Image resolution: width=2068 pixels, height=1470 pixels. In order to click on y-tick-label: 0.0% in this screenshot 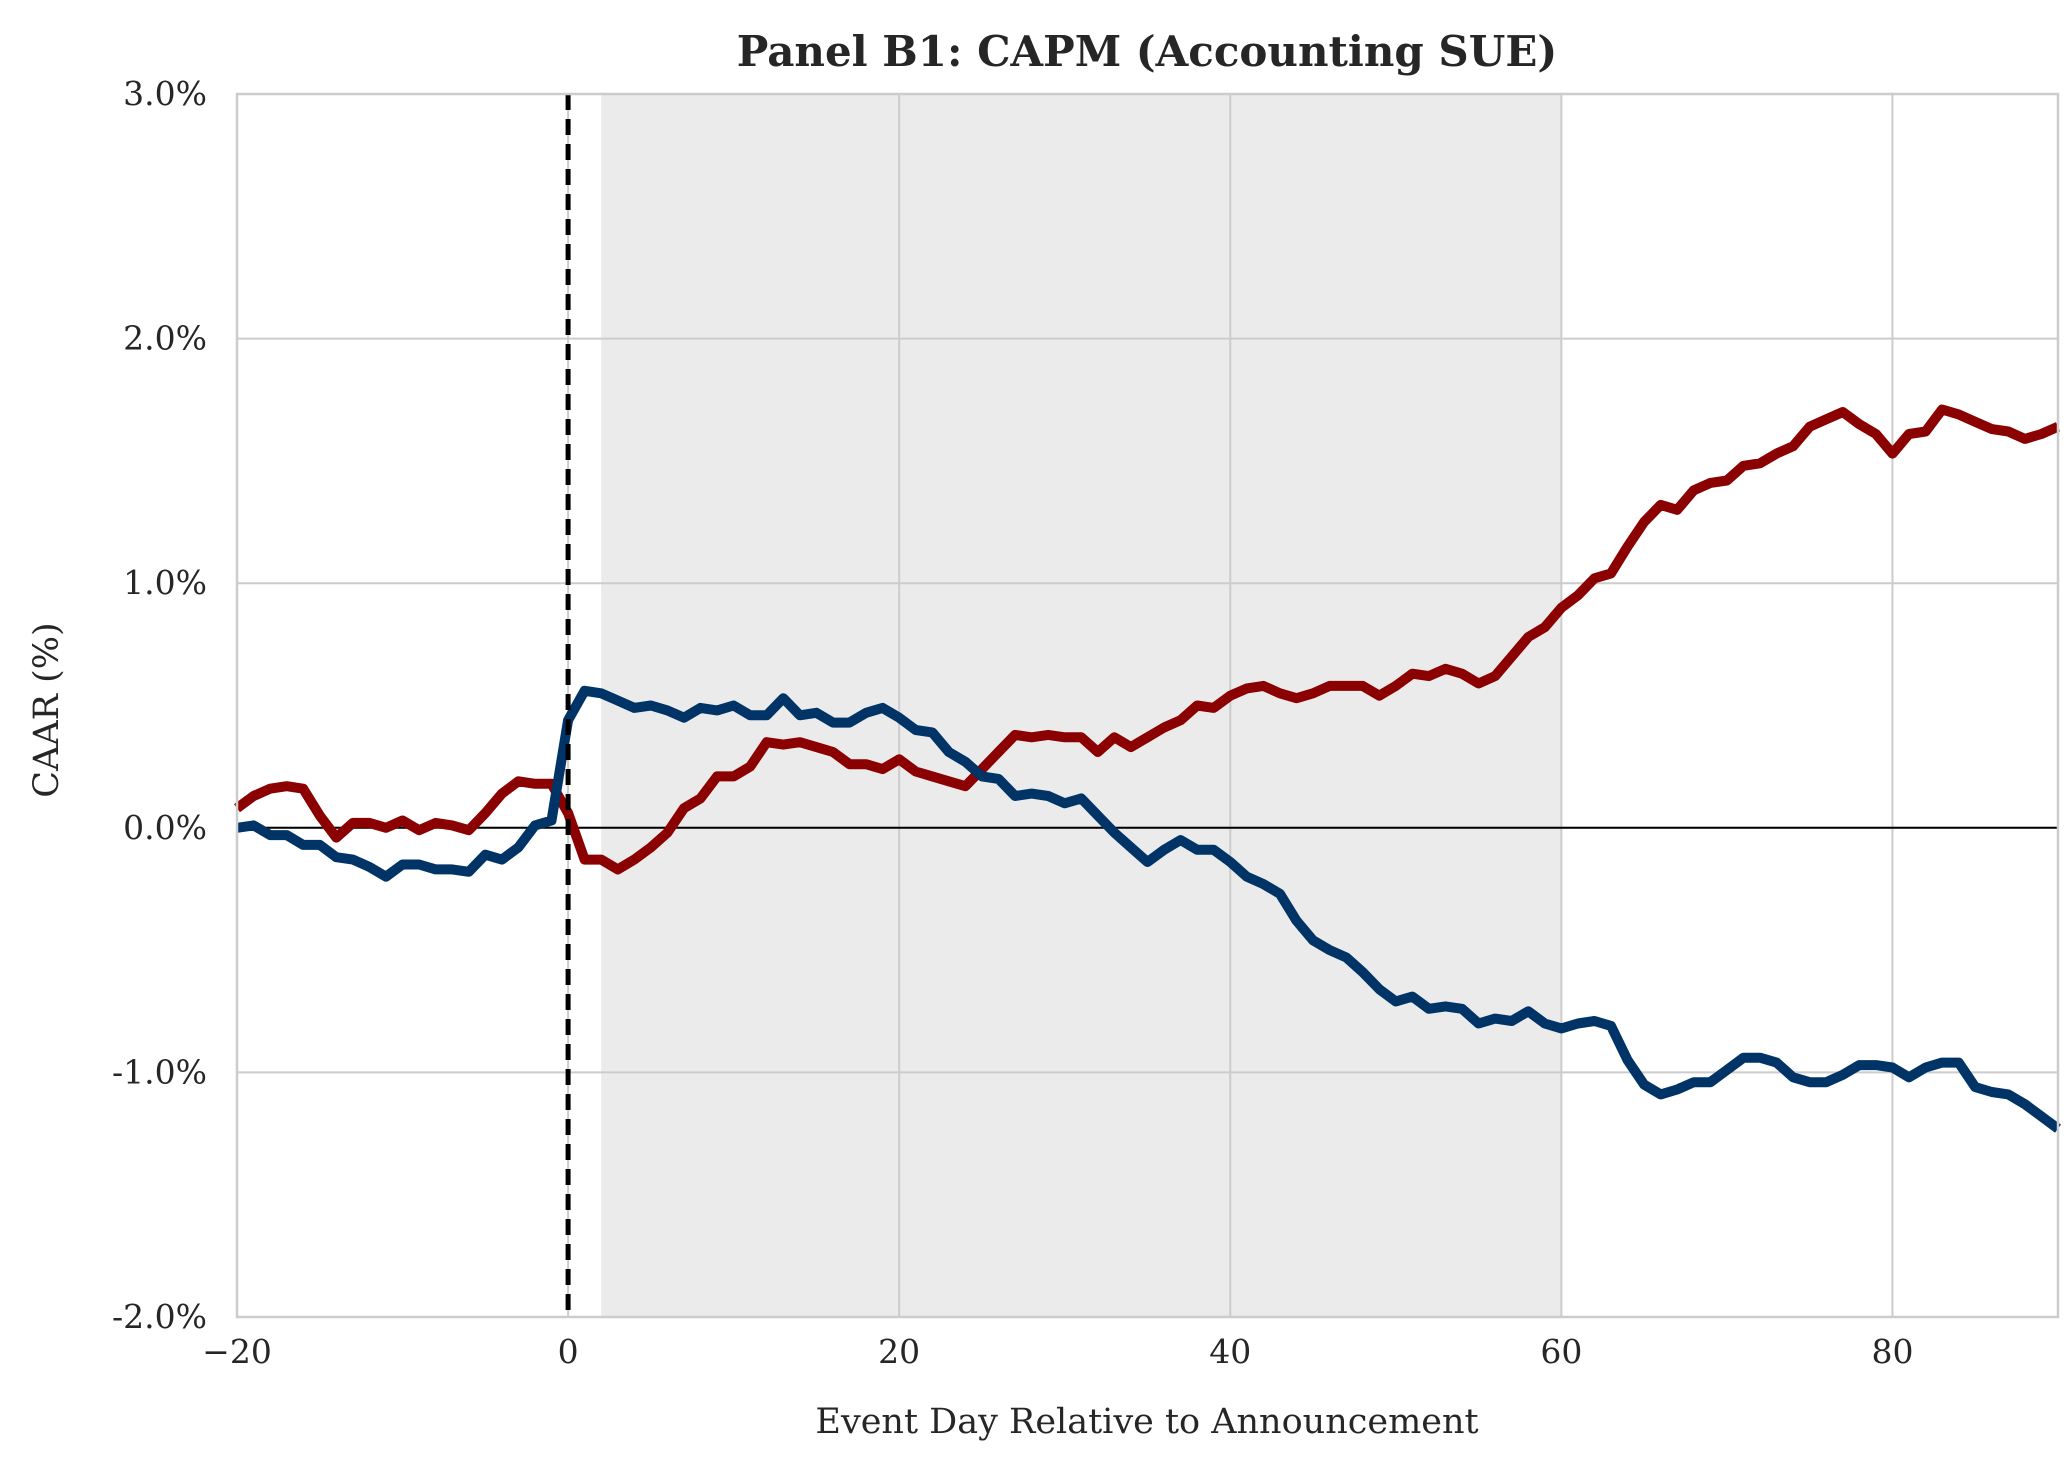, I will do `click(165, 827)`.